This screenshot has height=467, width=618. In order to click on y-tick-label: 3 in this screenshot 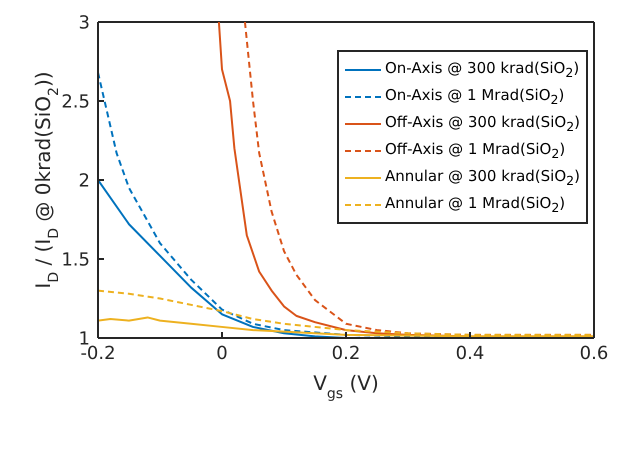, I will do `click(84, 23)`.